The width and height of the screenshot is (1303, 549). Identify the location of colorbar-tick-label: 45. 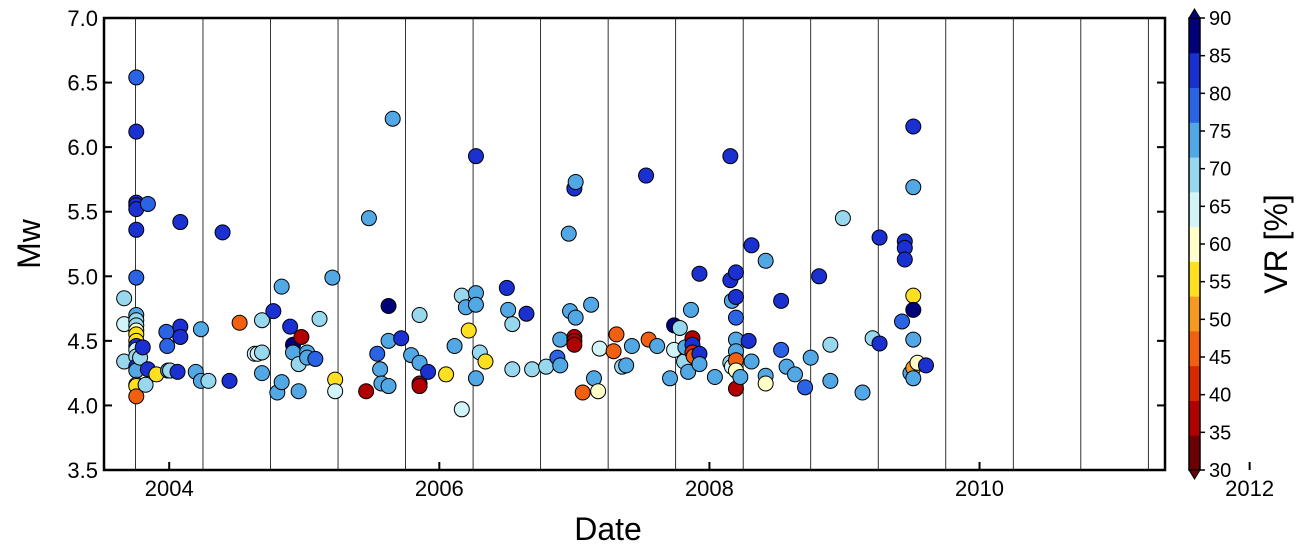
(1220, 358).